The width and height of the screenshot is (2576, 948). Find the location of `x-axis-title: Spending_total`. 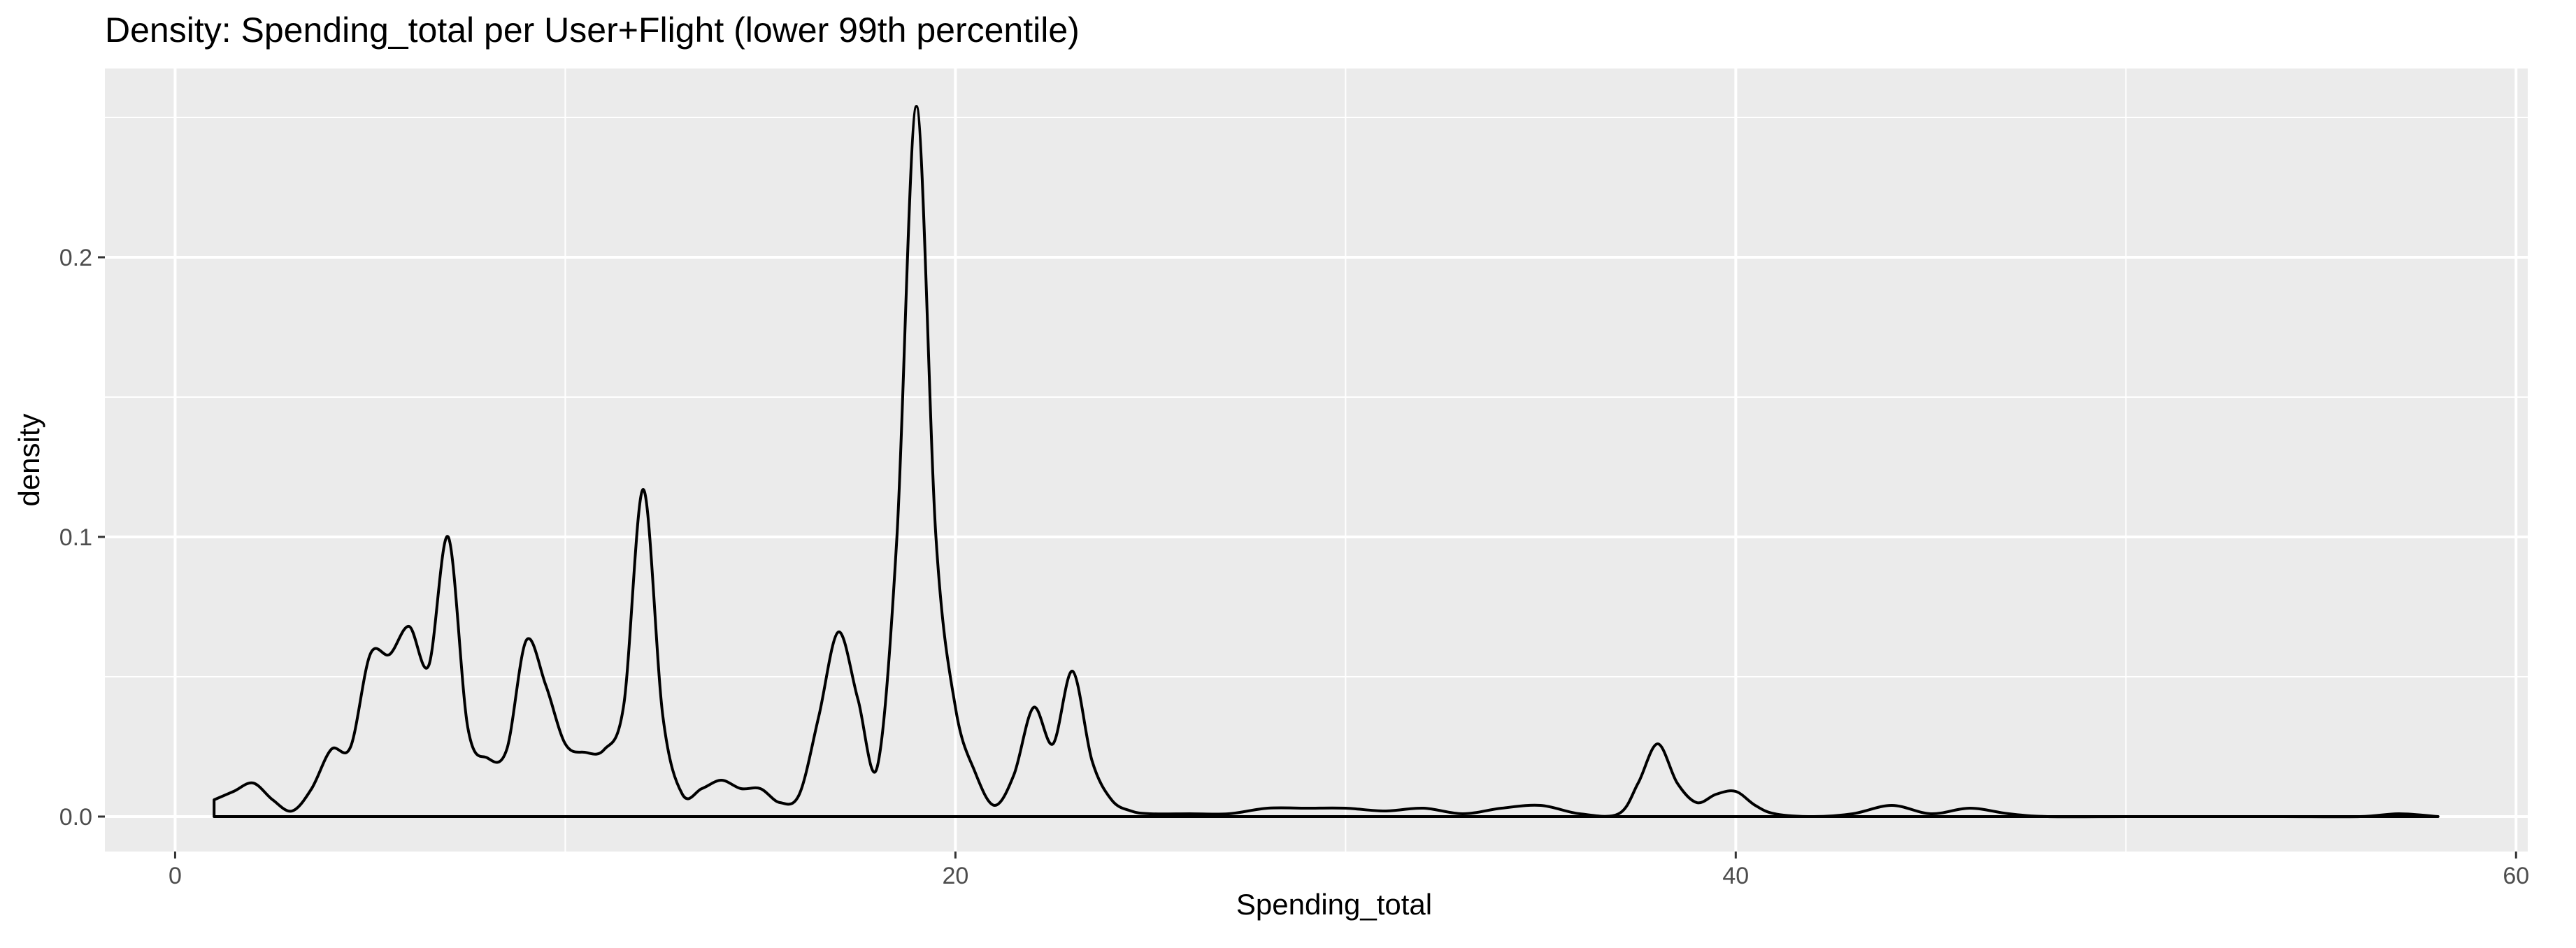

x-axis-title: Spending_total is located at coordinates (1334, 905).